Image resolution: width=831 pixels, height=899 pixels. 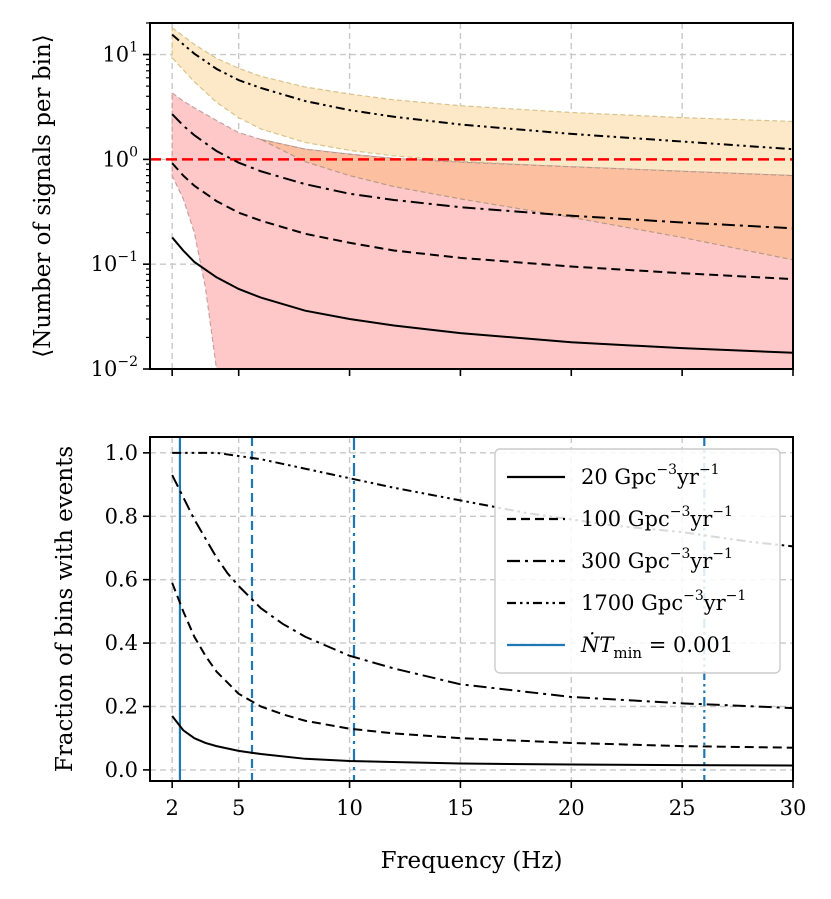 What do you see at coordinates (121, 643) in the screenshot?
I see `bottom-ytick-label-0.4: 0.4` at bounding box center [121, 643].